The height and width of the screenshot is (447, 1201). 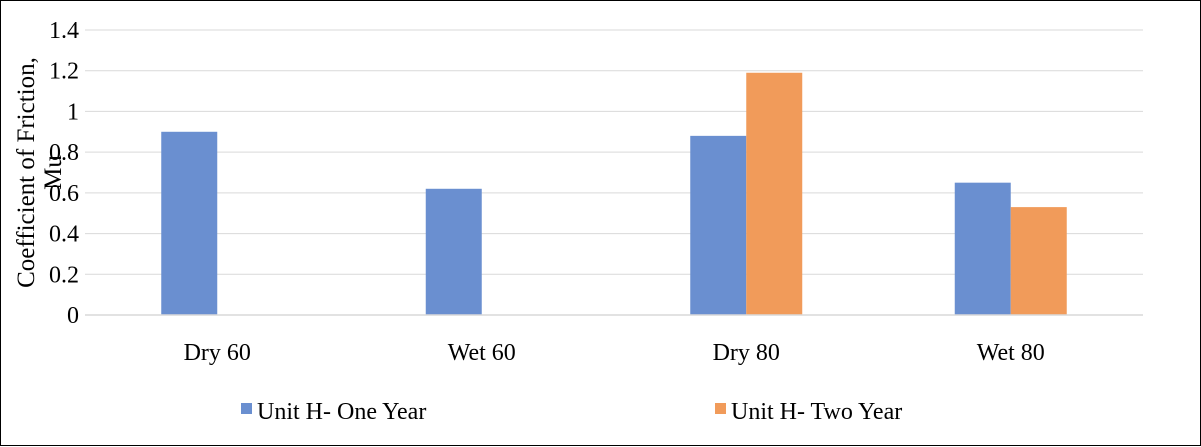 I want to click on legend-label: Unit H- One Year, so click(x=341, y=412).